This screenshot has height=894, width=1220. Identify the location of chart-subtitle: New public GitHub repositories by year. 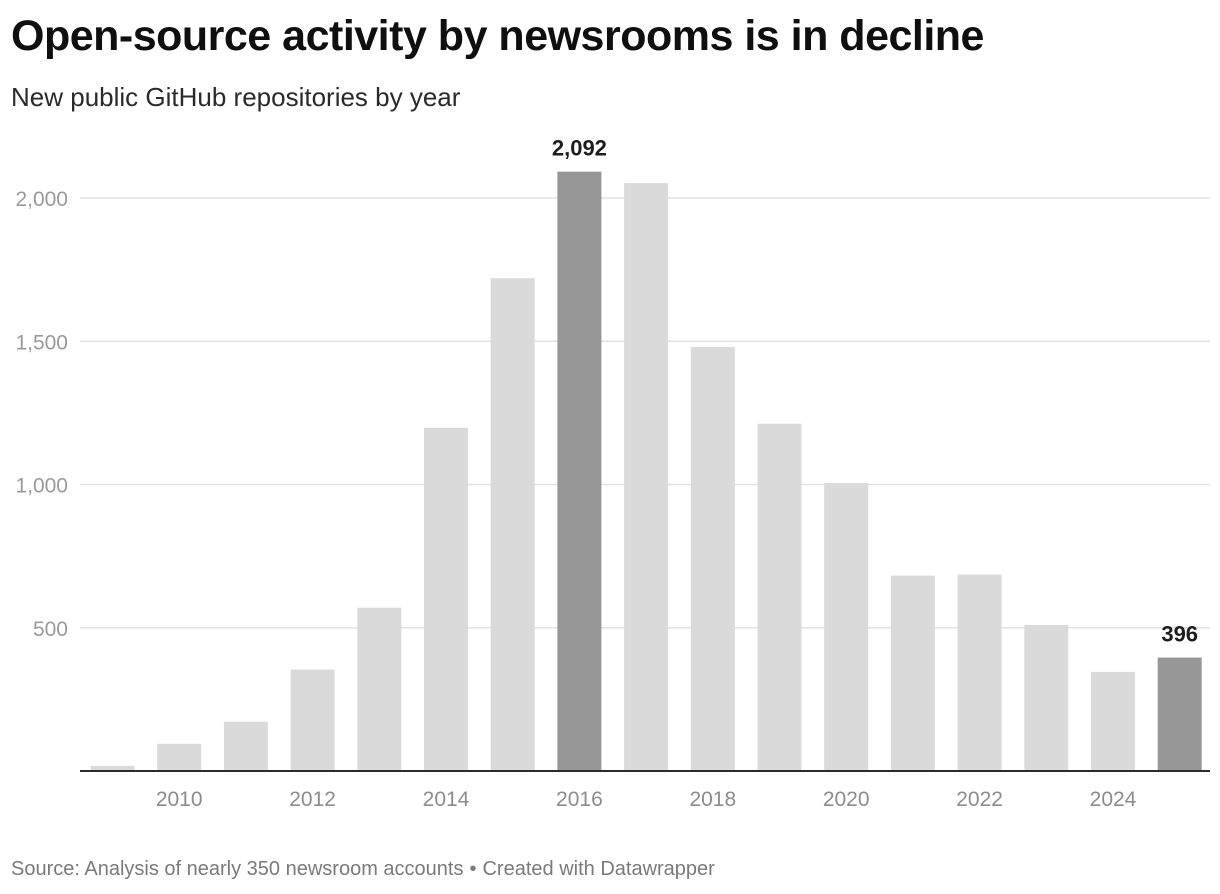
(236, 97).